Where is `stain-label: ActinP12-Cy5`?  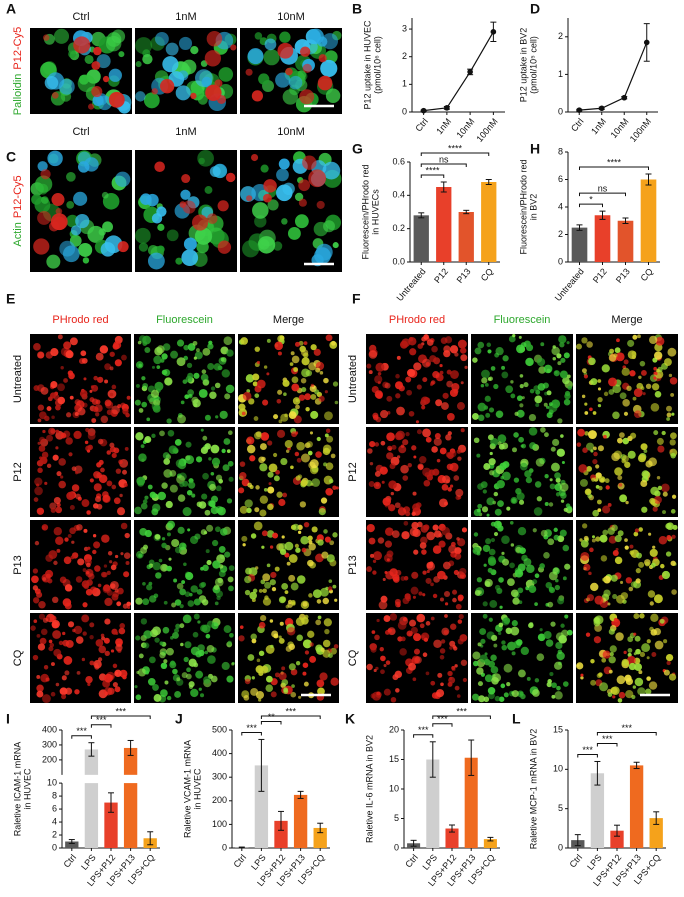
stain-label: ActinP12-Cy5 is located at coordinates (18, 210).